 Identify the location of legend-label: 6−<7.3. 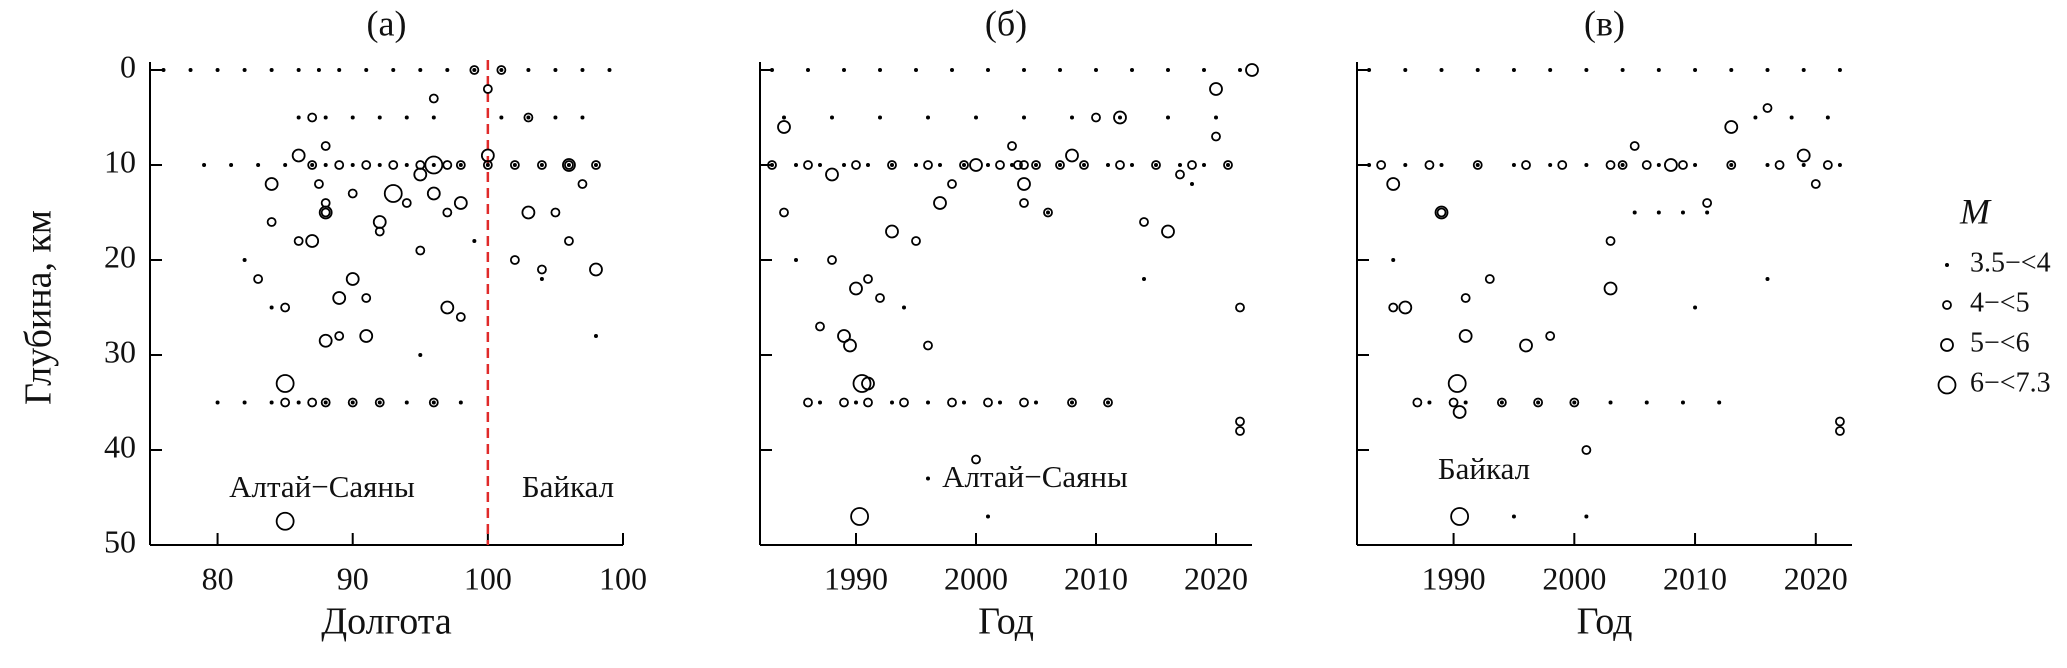
(2010, 382).